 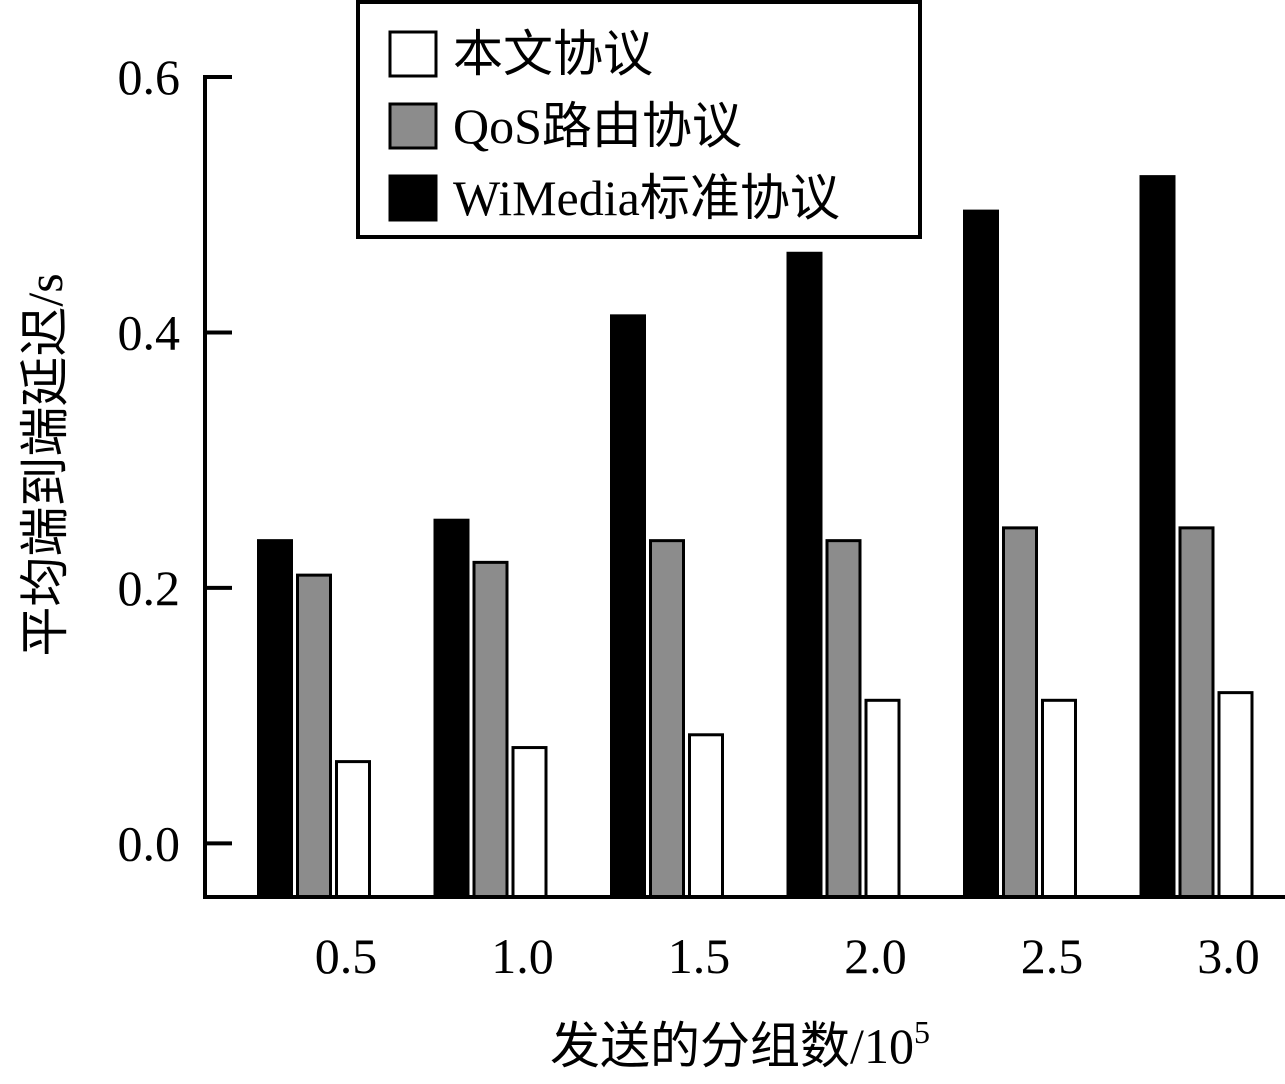 I want to click on x-ticks-layer: 0.5 1.0 1.5 2.0 2.5 3.0, so click(x=787, y=956).